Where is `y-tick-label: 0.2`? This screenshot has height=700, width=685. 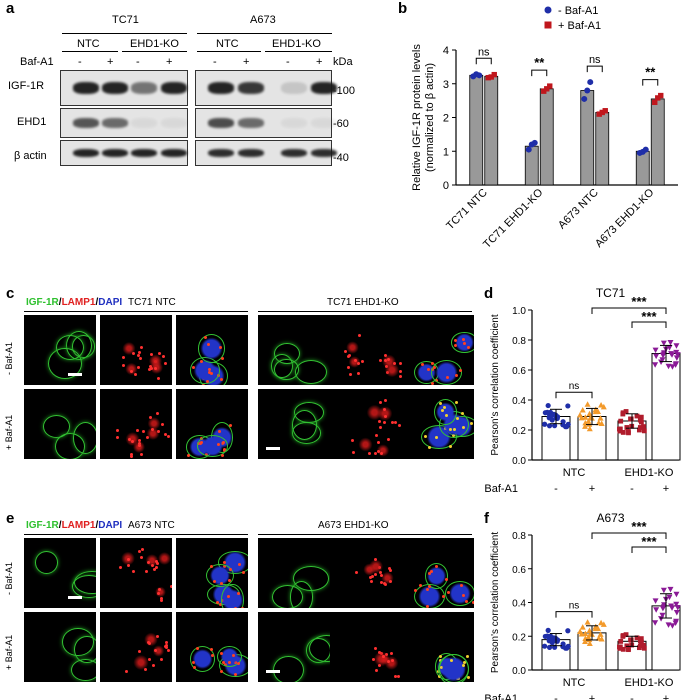 y-tick-label: 0.2 is located at coordinates (519, 431).